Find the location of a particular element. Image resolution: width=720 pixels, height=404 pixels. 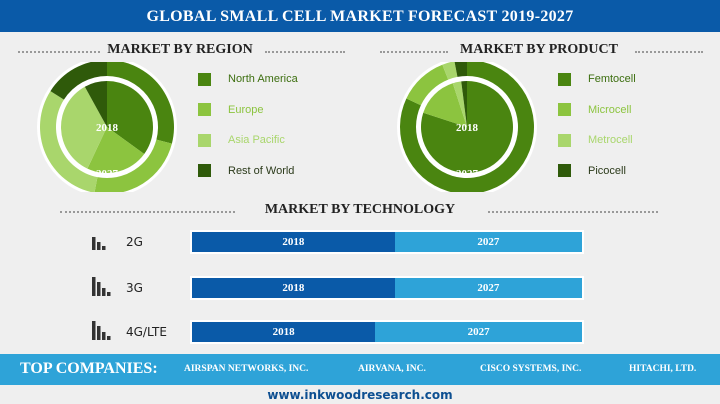

website-link: www.inkwoodresearch.com is located at coordinates (360, 395).